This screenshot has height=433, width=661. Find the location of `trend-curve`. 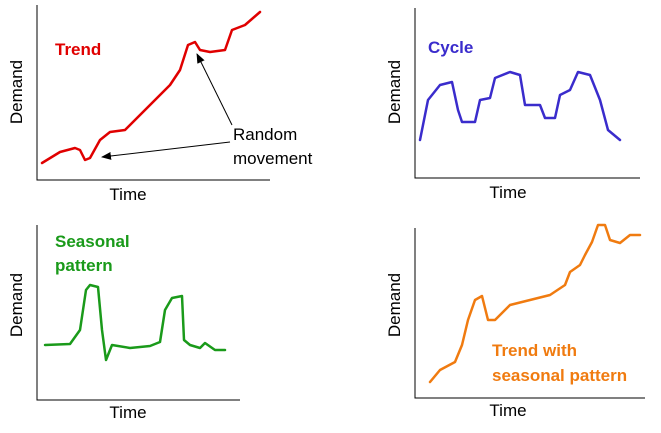

trend-curve is located at coordinates (151, 87).